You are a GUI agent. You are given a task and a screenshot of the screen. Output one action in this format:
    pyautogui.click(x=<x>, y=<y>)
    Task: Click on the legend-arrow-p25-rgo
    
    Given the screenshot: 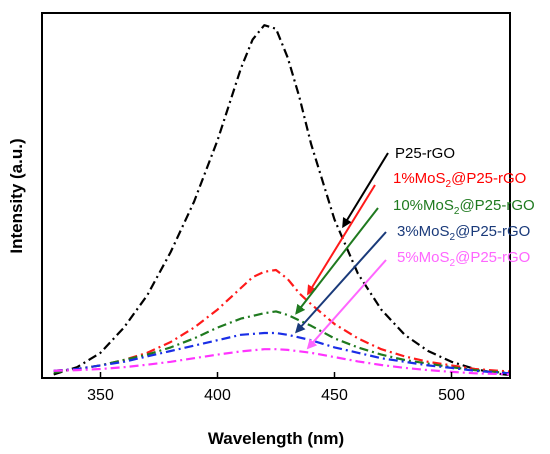 What is the action you would take?
    pyautogui.click(x=365, y=190)
    